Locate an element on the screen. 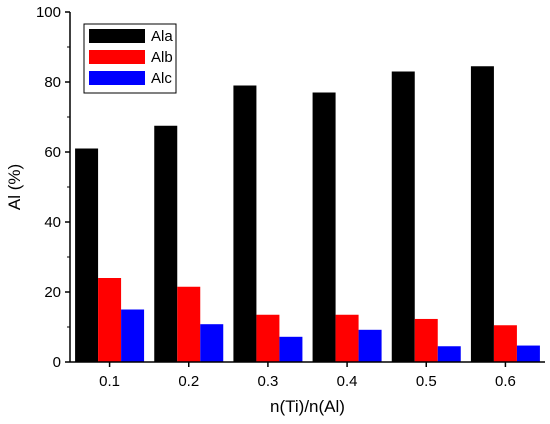 The image size is (550, 424). bar-ala-0.5 is located at coordinates (403, 216).